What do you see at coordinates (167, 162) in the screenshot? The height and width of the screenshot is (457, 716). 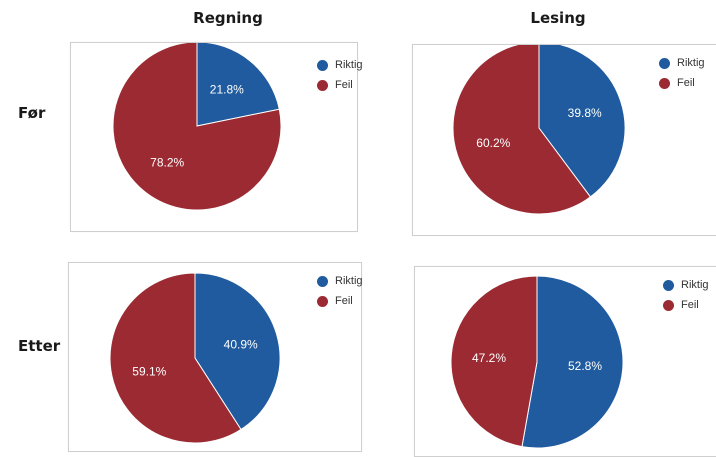 I see `pie-value-label-feil: 78.2%` at bounding box center [167, 162].